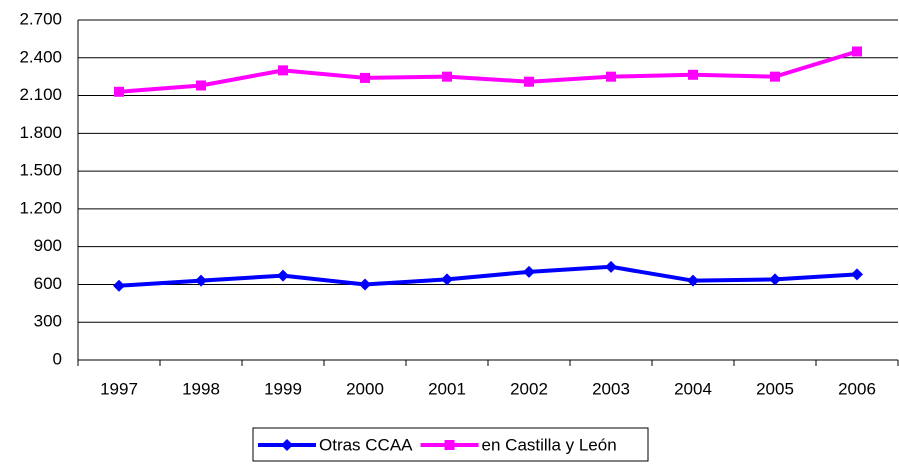  What do you see at coordinates (447, 388) in the screenshot?
I see `x-tick-label: 2001` at bounding box center [447, 388].